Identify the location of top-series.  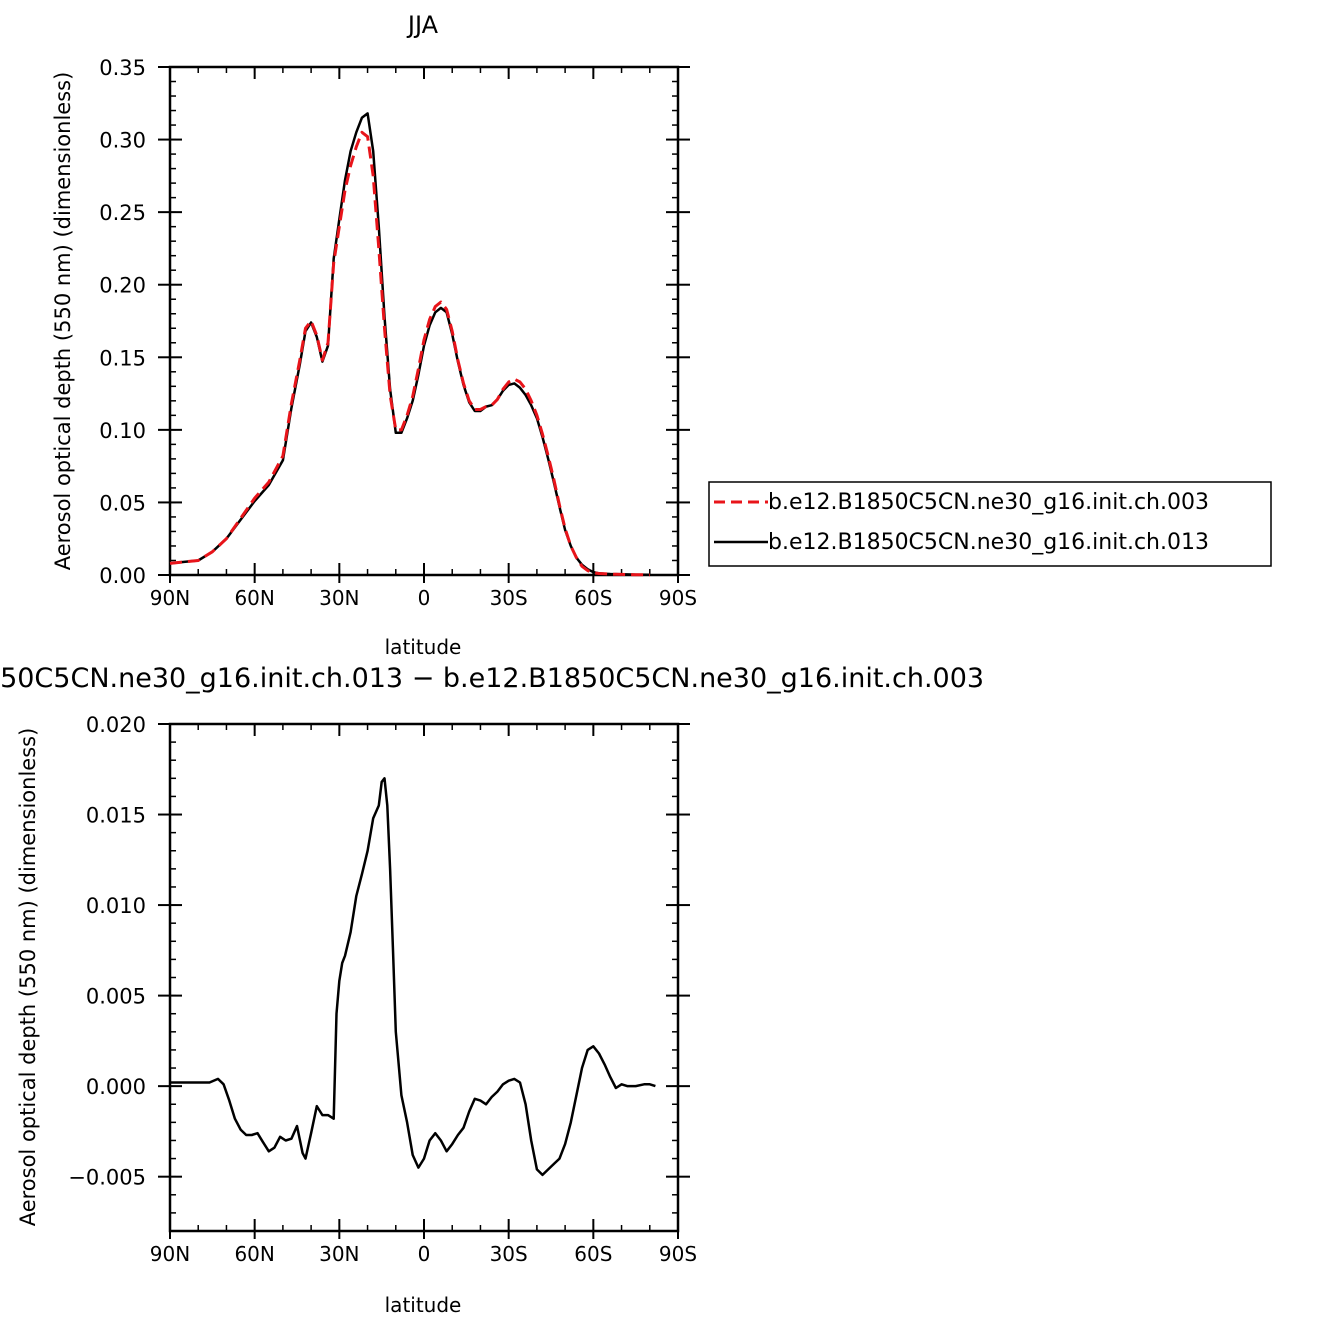
(409, 344).